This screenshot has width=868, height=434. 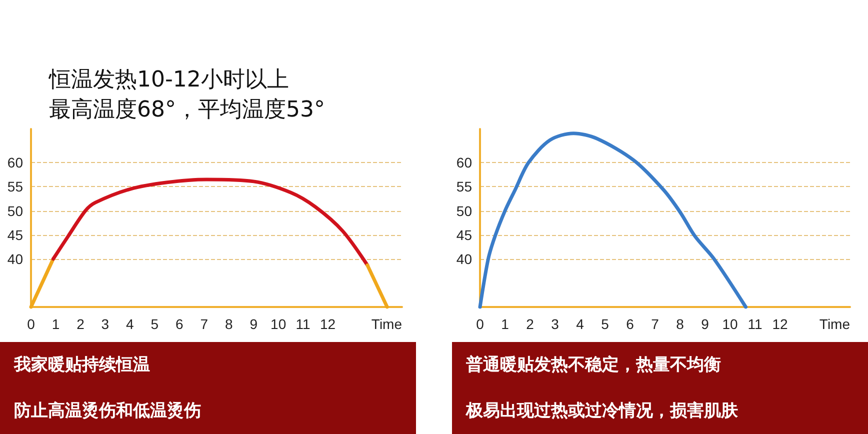 I want to click on text: 防止高温烫伤和低温烫伤, so click(x=108, y=411).